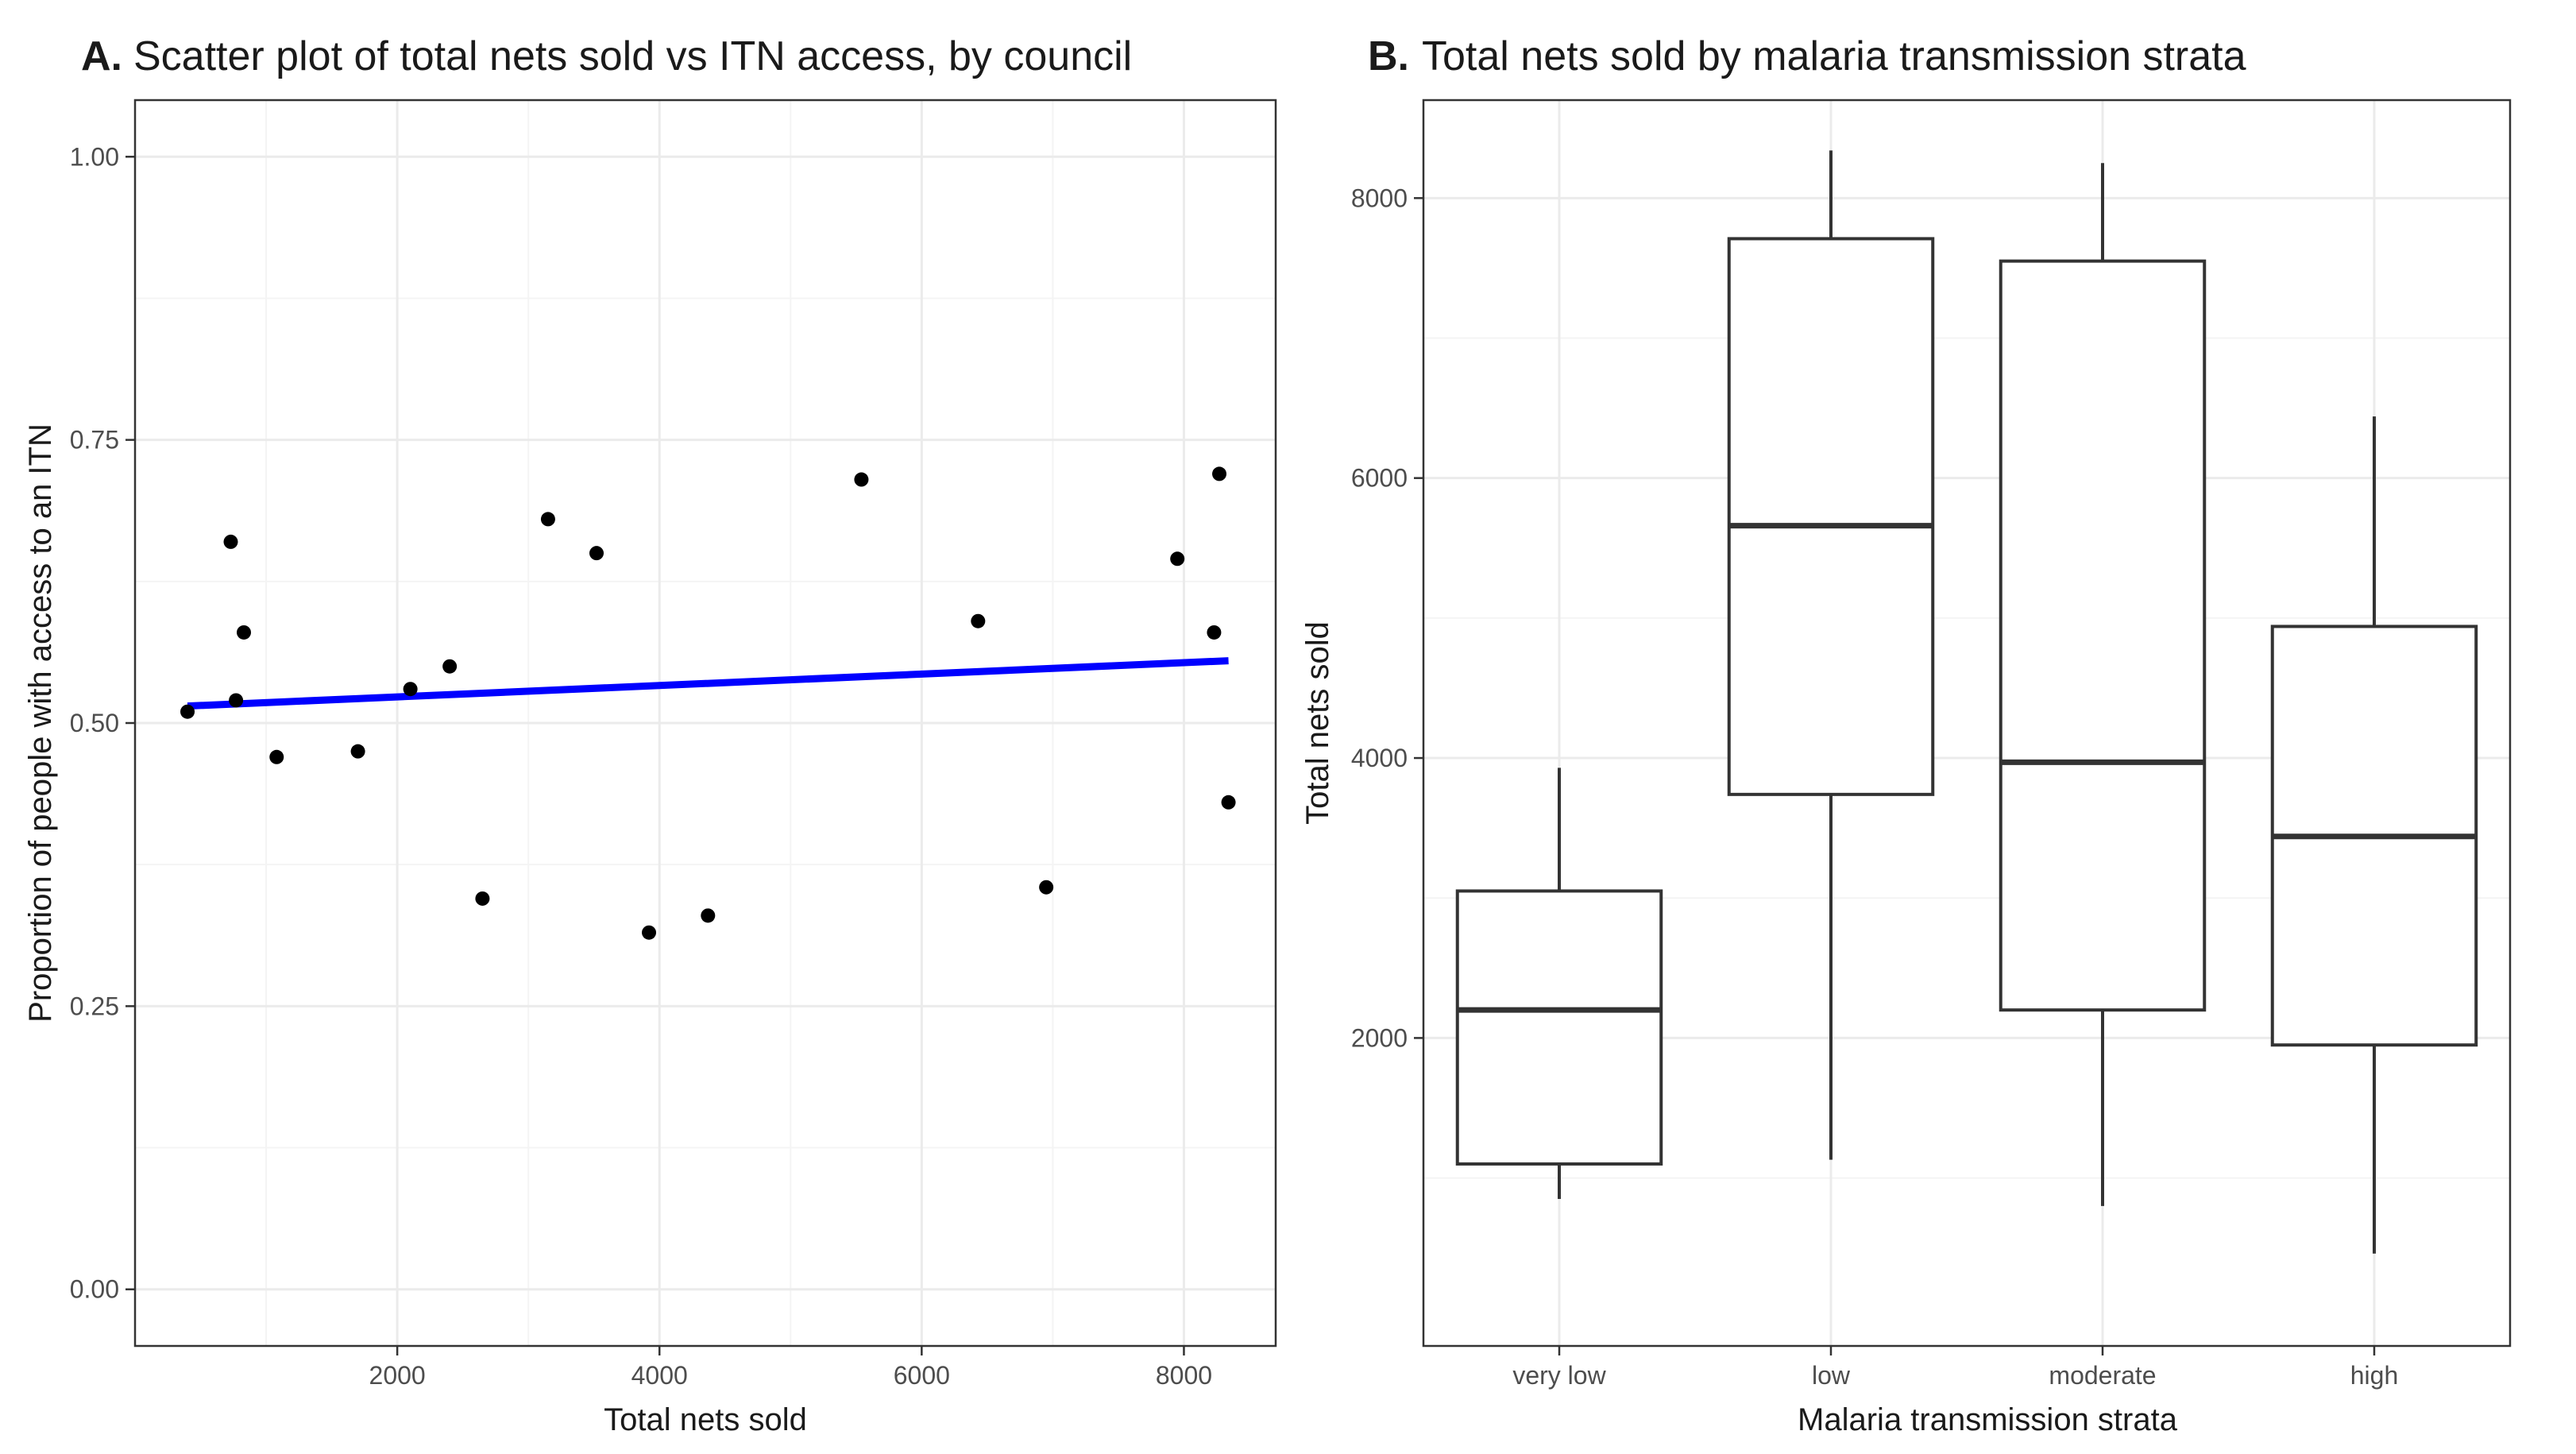 The width and height of the screenshot is (2576, 1454). Describe the element at coordinates (1379, 1037) in the screenshot. I see `panel-b-y-tick-label: 2000` at that location.